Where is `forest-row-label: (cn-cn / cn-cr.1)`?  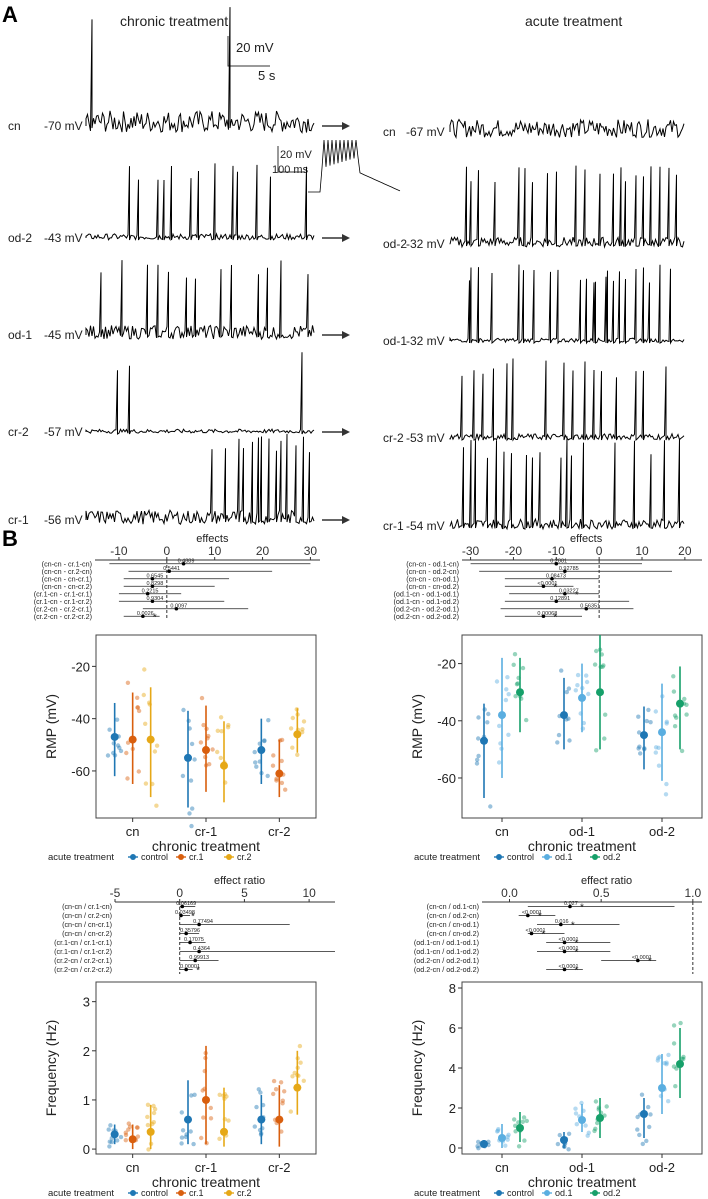
forest-row-label: (cn-cn / cn-cr.1) is located at coordinates (87, 924).